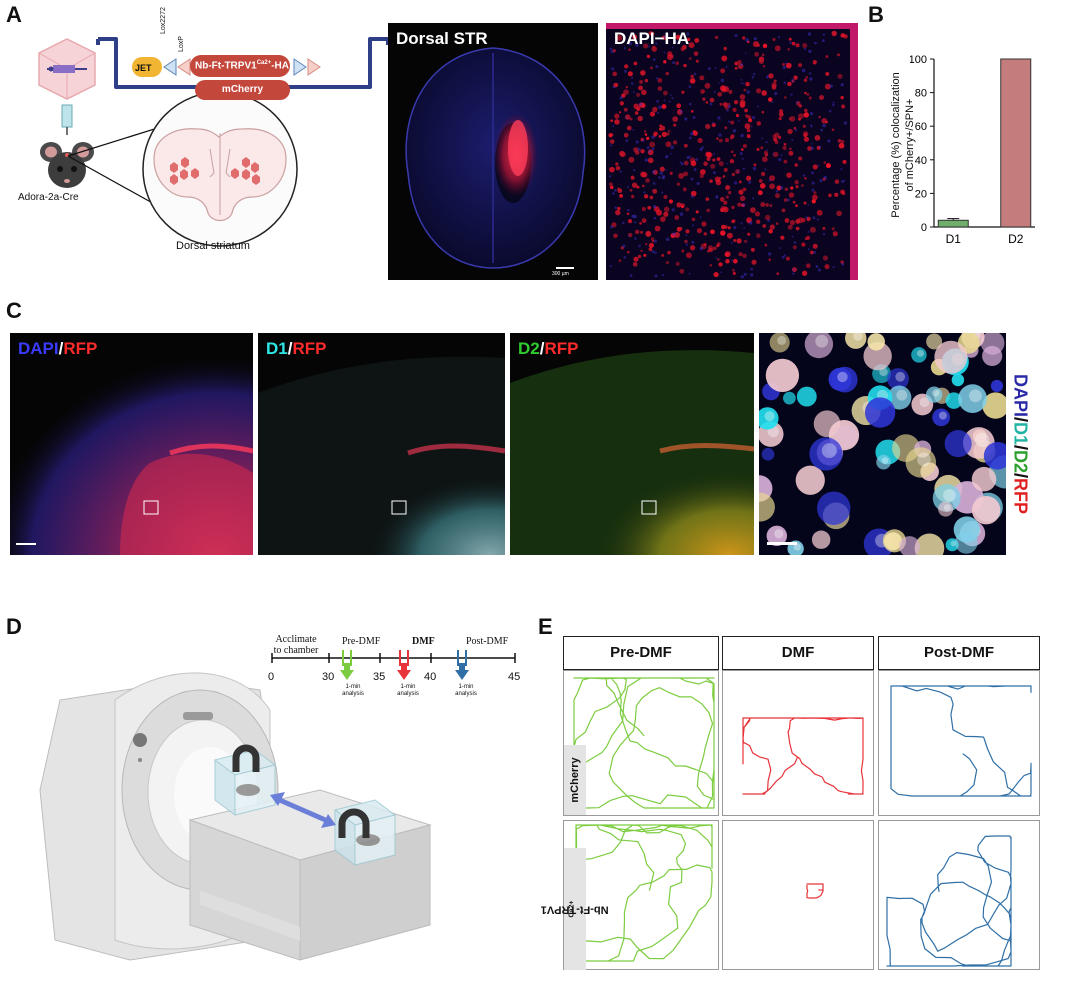  I want to click on column-header-dmf: DMF, so click(798, 653).